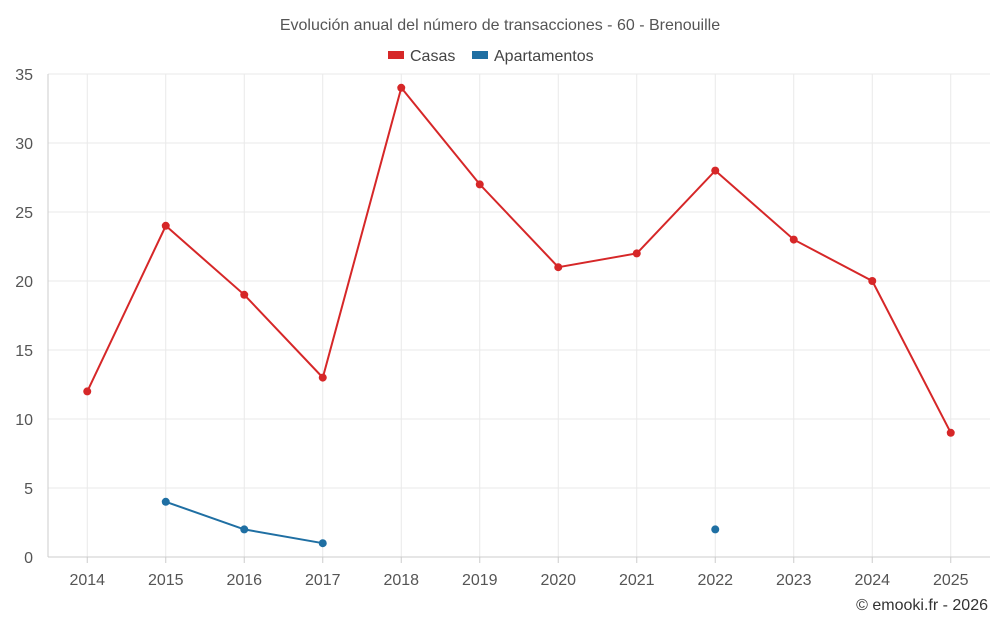  I want to click on x-tick-label: 2018, so click(401, 580).